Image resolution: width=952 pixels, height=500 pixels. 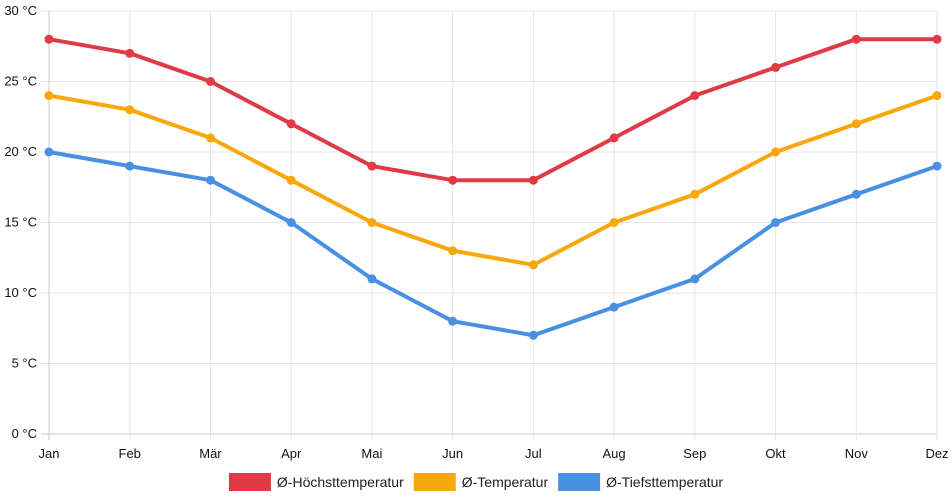 I want to click on legend-item-3: Ø-Tiefsttemperatur, so click(x=640, y=482).